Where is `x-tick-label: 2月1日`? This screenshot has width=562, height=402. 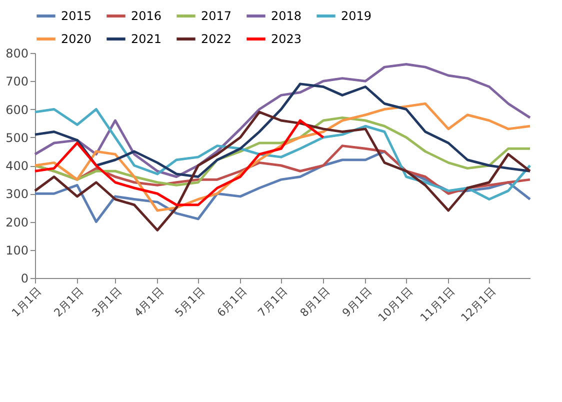
x-tick-label: 2月1日 is located at coordinates (68, 302).